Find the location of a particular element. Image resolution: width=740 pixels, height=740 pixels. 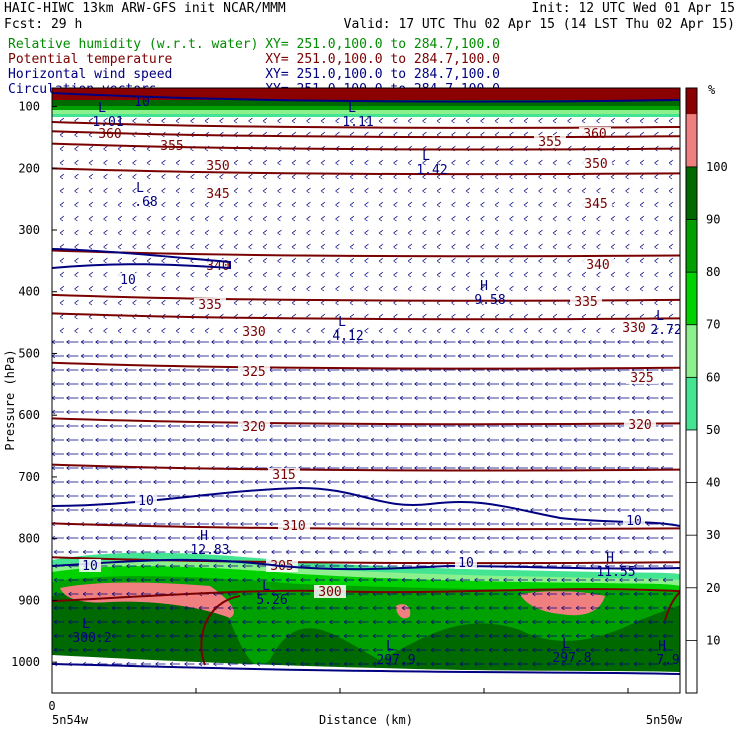

theta-label: 335 is located at coordinates (585, 302).